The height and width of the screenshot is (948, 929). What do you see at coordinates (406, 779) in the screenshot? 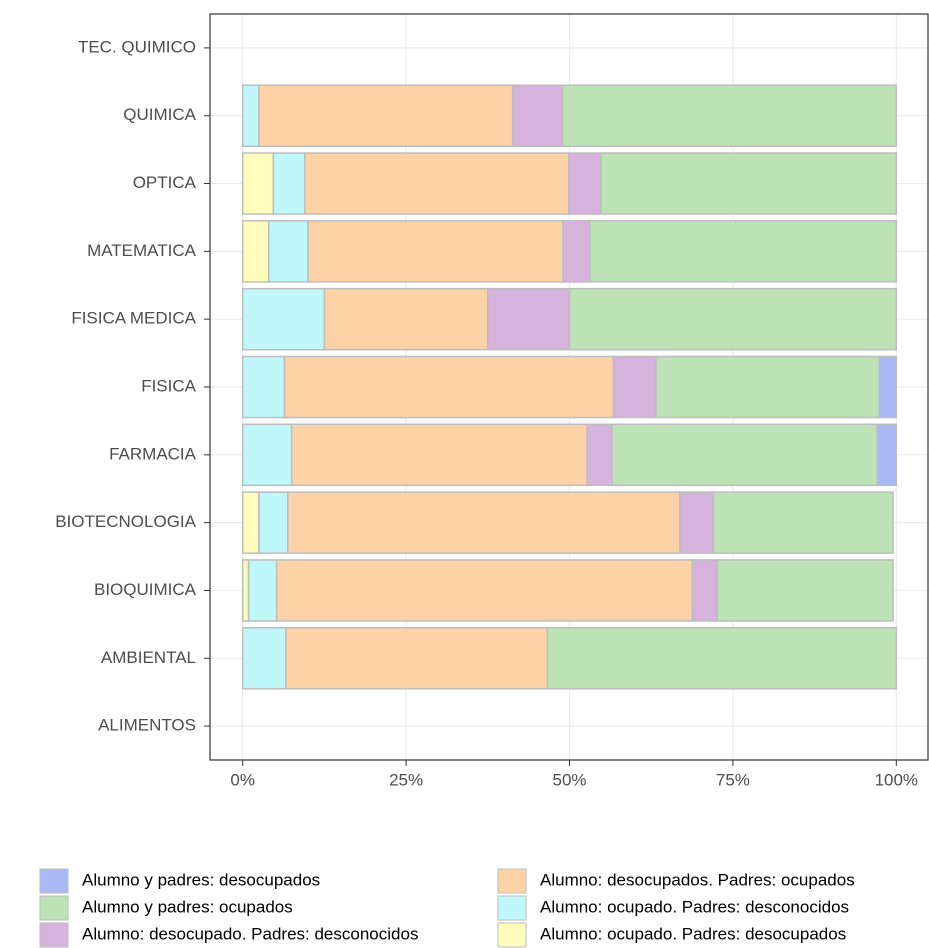
I see `x-tick-label: 25%` at bounding box center [406, 779].